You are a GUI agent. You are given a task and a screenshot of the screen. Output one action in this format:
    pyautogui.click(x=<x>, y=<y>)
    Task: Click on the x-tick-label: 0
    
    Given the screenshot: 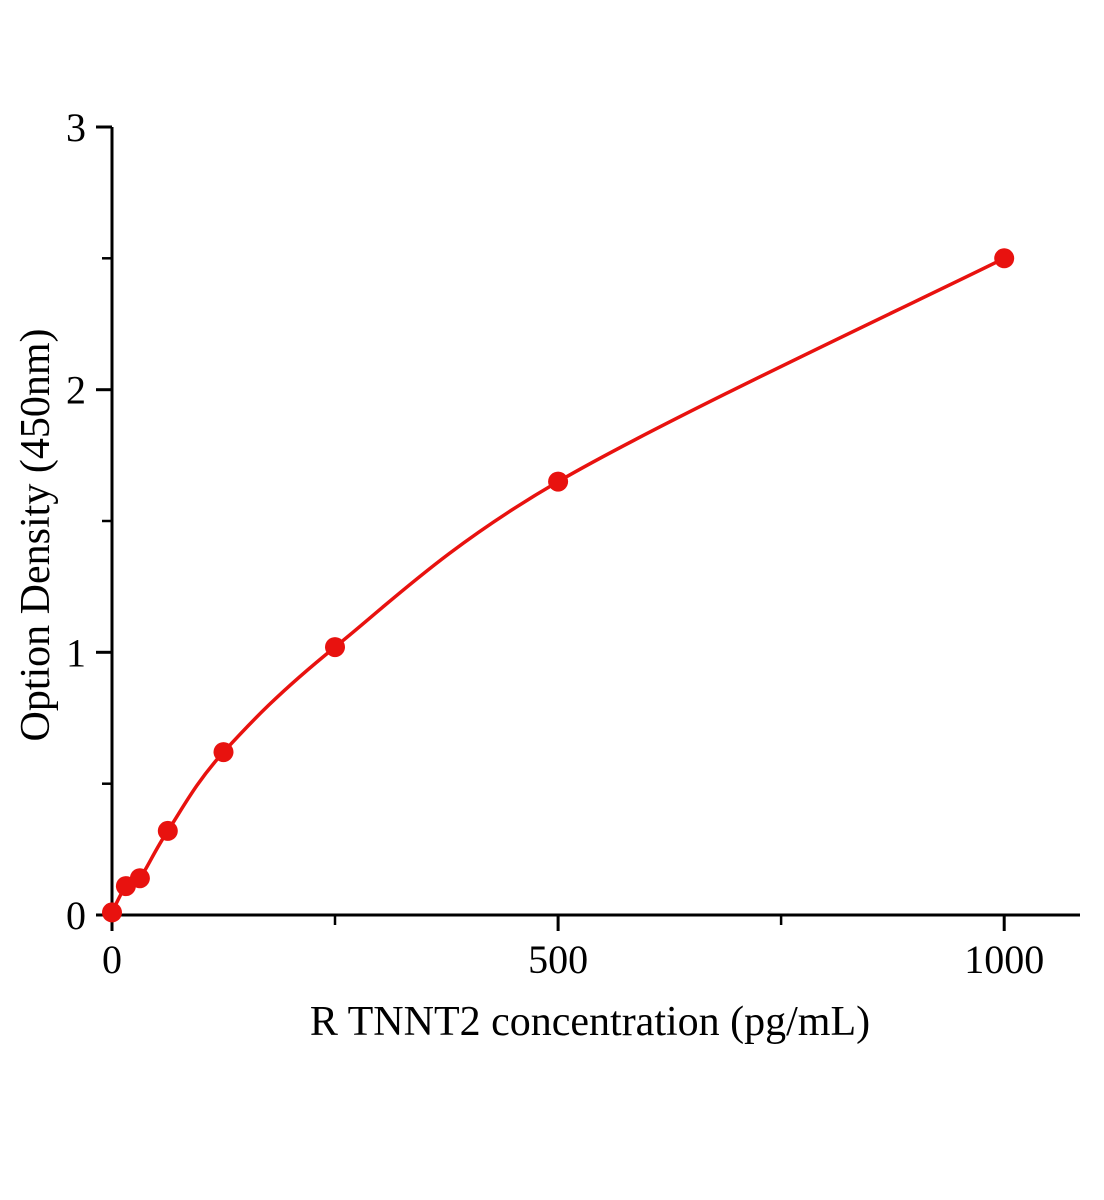 What is the action you would take?
    pyautogui.click(x=112, y=959)
    